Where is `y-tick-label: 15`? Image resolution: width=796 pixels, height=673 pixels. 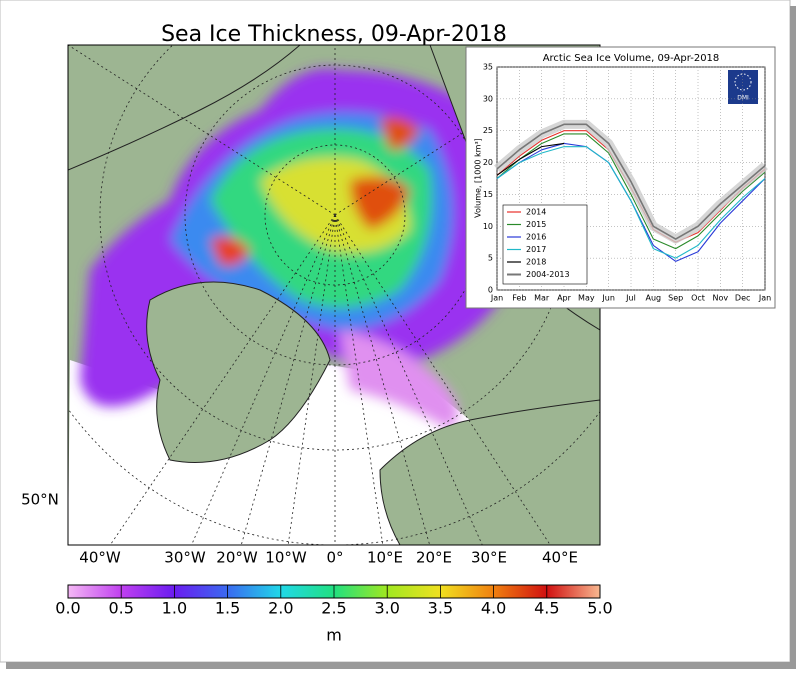
y-tick-label: 15 is located at coordinates (488, 194).